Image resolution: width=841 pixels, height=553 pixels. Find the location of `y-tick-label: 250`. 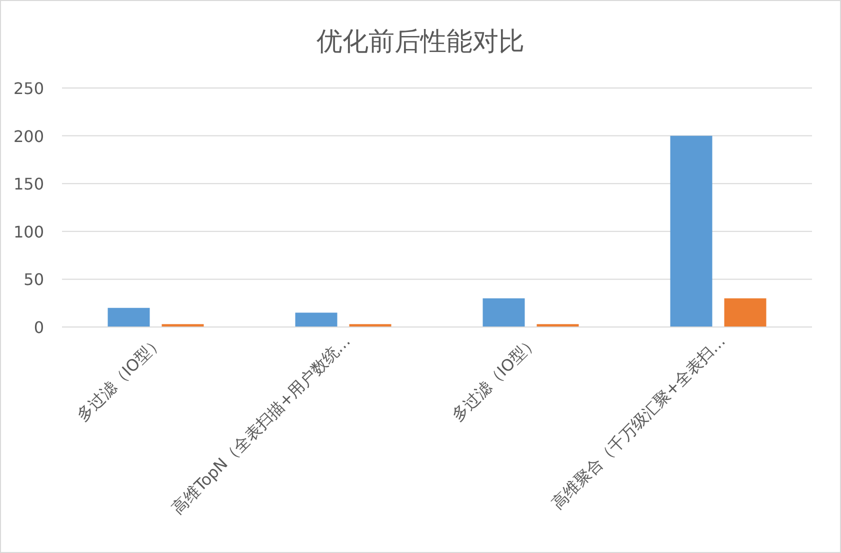

y-tick-label: 250 is located at coordinates (28, 88).